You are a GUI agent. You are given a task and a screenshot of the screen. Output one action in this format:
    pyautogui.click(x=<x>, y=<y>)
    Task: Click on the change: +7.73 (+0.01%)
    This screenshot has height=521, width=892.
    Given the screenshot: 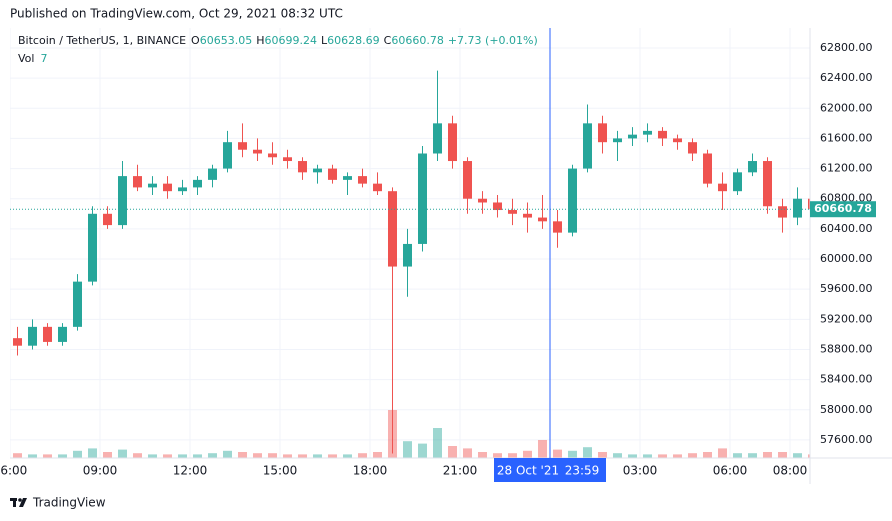 What is the action you would take?
    pyautogui.click(x=493, y=40)
    